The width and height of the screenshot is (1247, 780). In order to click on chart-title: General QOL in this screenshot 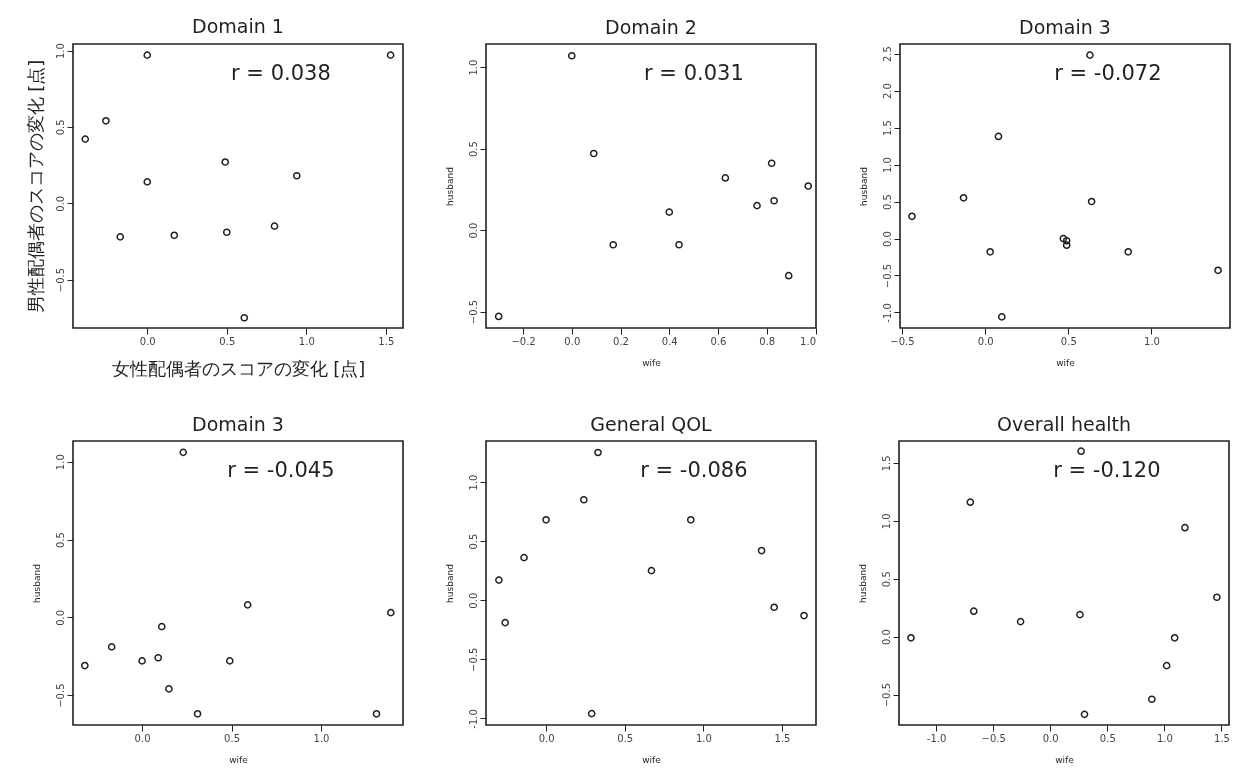, I will do `click(651, 424)`.